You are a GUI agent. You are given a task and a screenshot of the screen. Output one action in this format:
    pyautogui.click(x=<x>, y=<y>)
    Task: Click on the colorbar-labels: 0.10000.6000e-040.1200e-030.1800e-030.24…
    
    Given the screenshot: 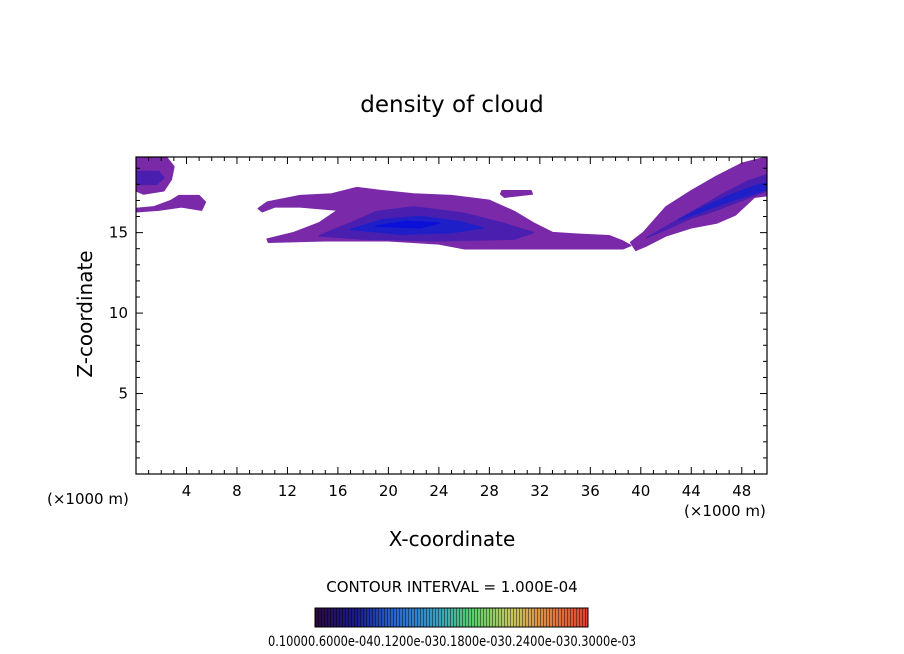 What is the action you would take?
    pyautogui.click(x=452, y=642)
    